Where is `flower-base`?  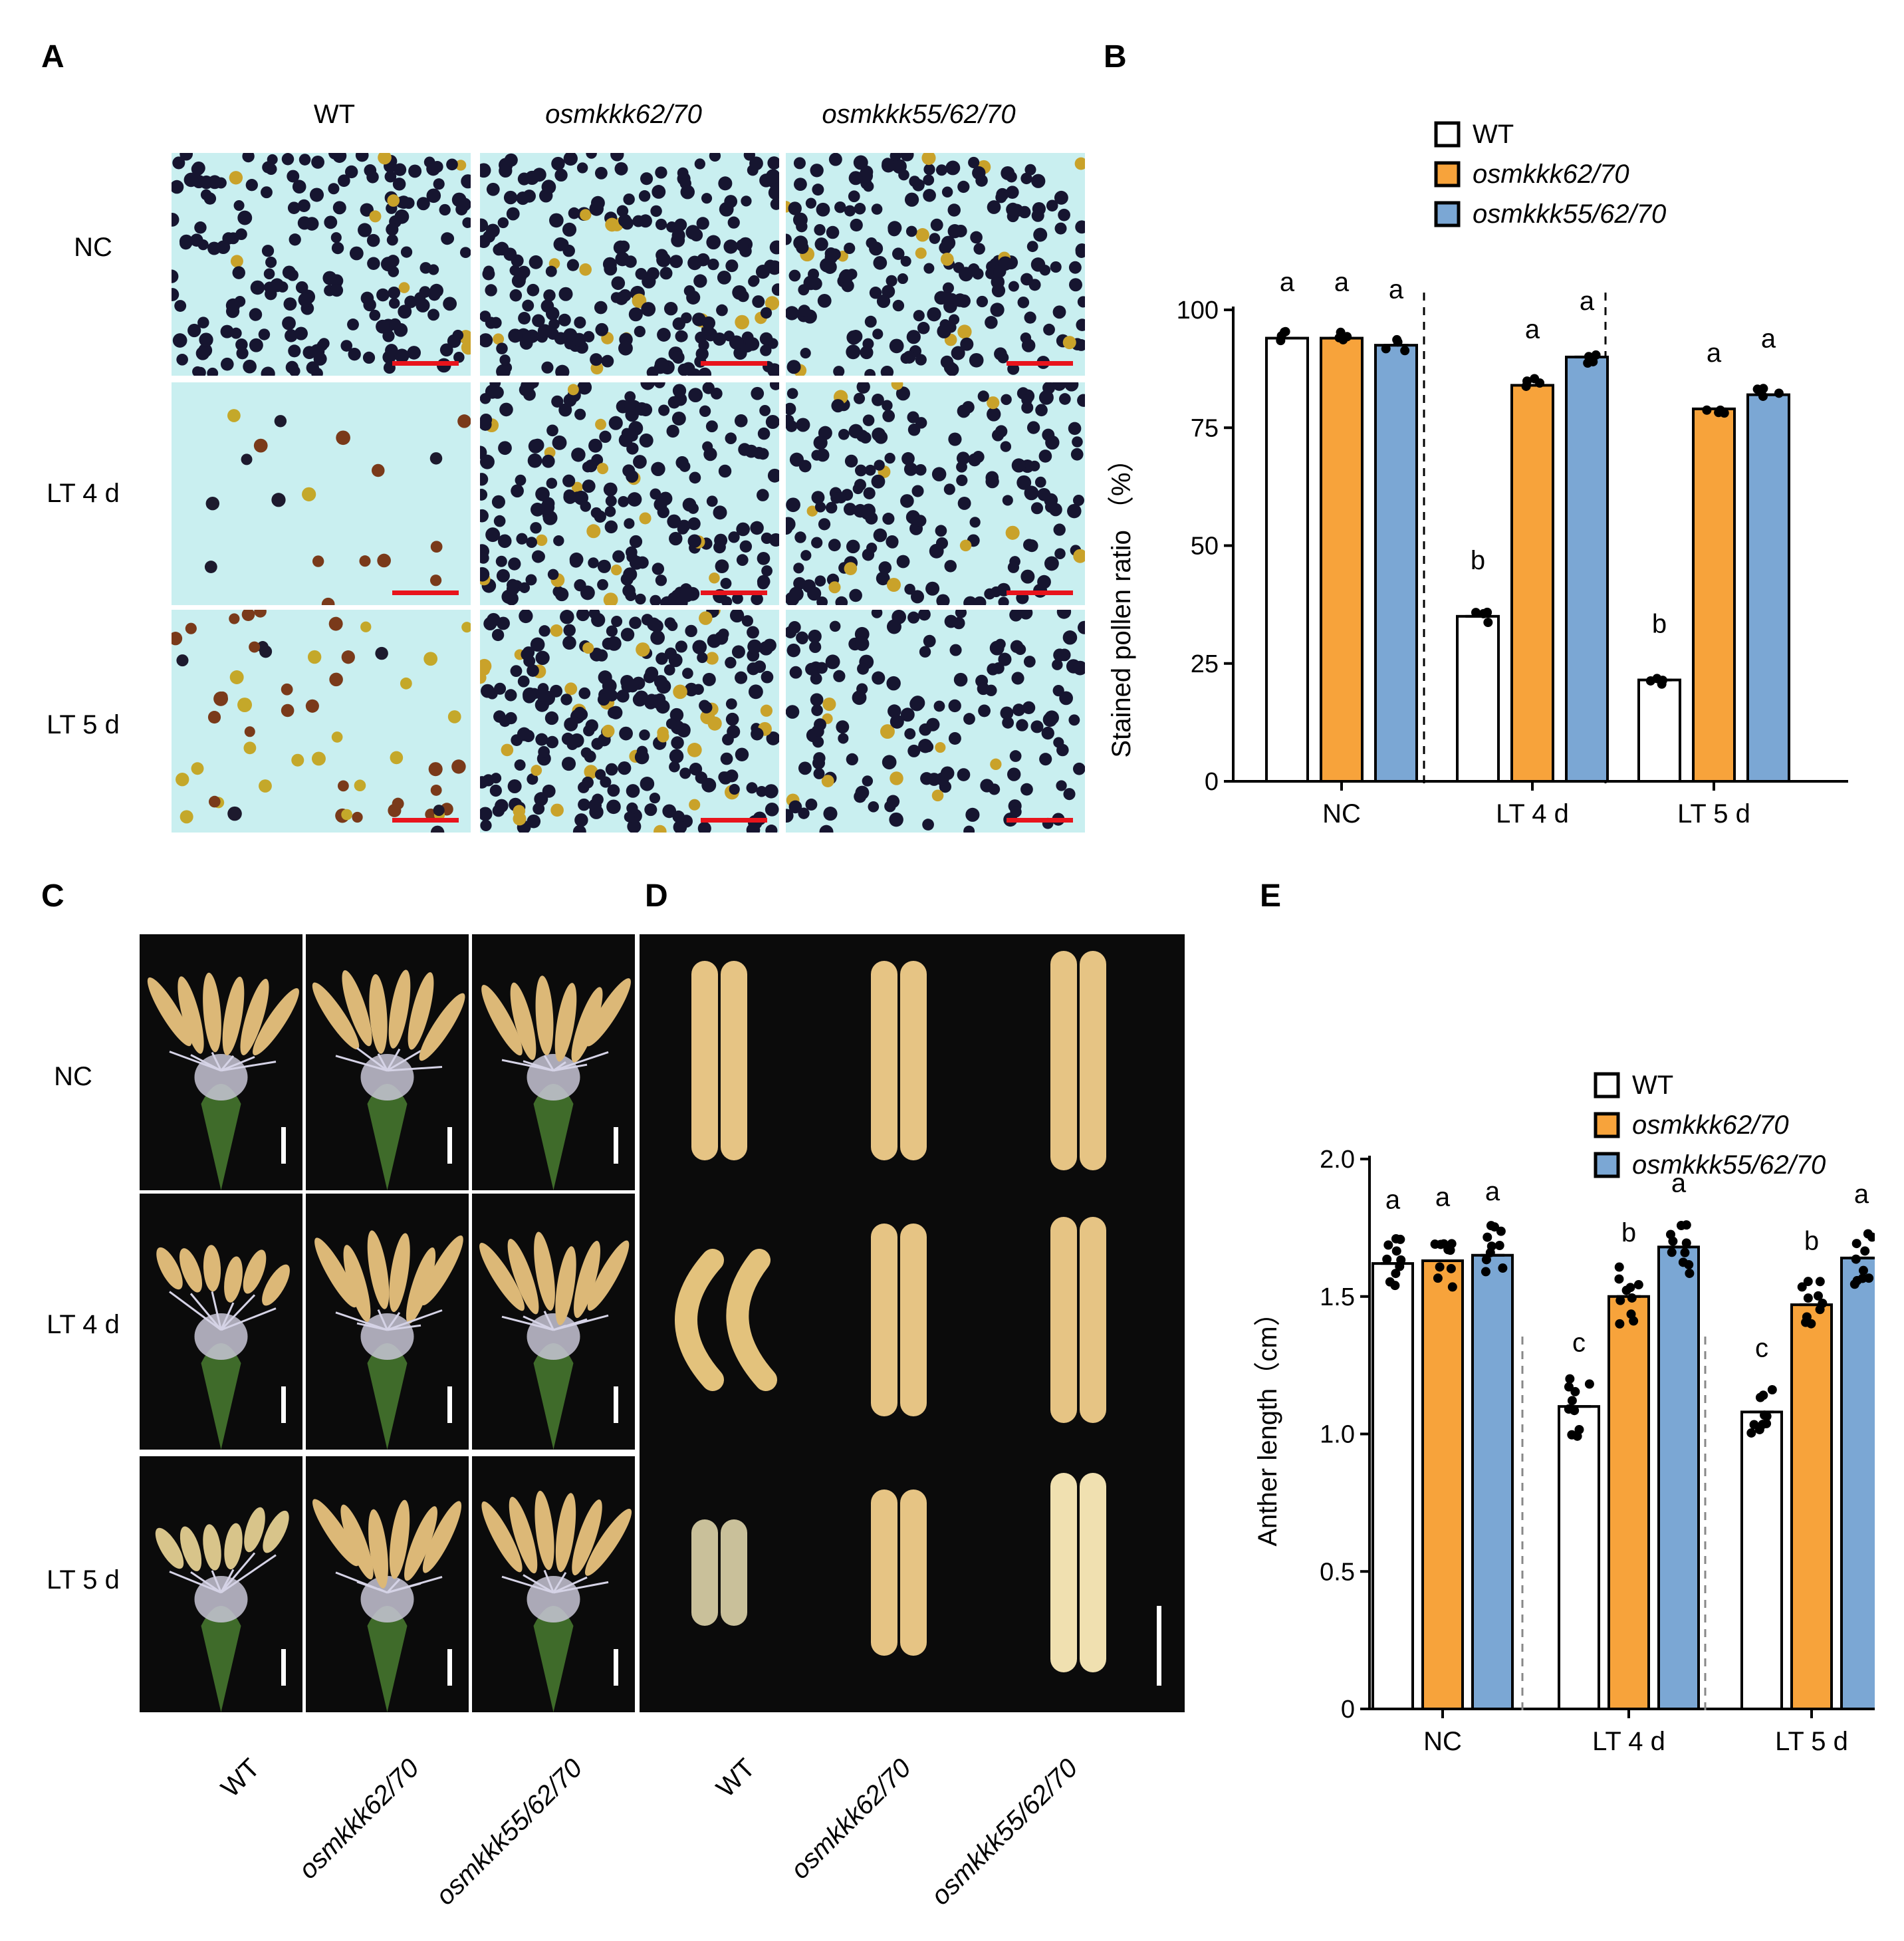 flower-base is located at coordinates (387, 1137).